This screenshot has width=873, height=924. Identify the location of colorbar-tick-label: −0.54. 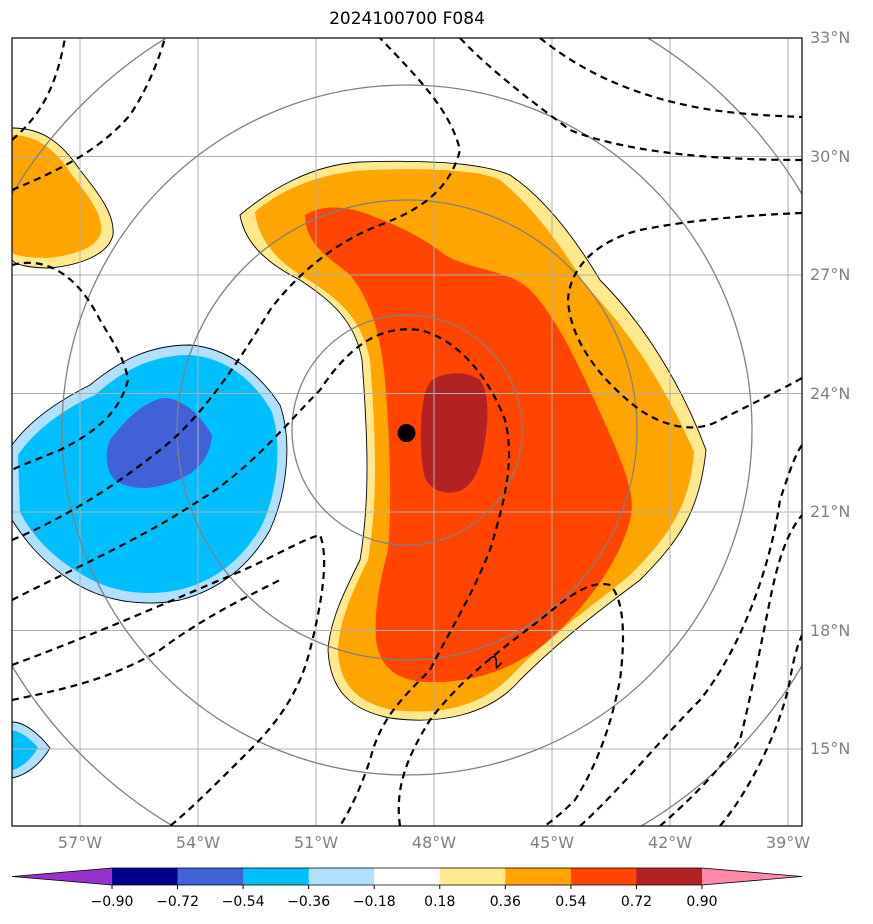
(243, 902).